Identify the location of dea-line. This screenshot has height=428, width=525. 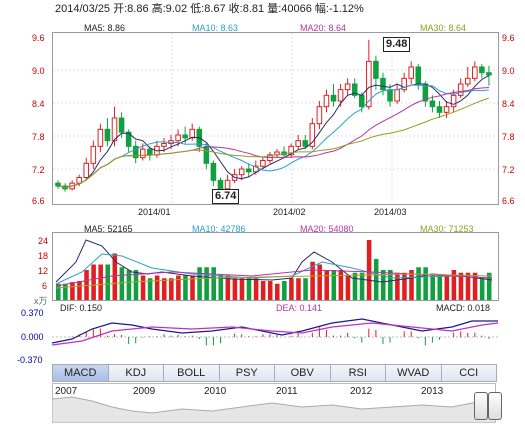
(275, 334).